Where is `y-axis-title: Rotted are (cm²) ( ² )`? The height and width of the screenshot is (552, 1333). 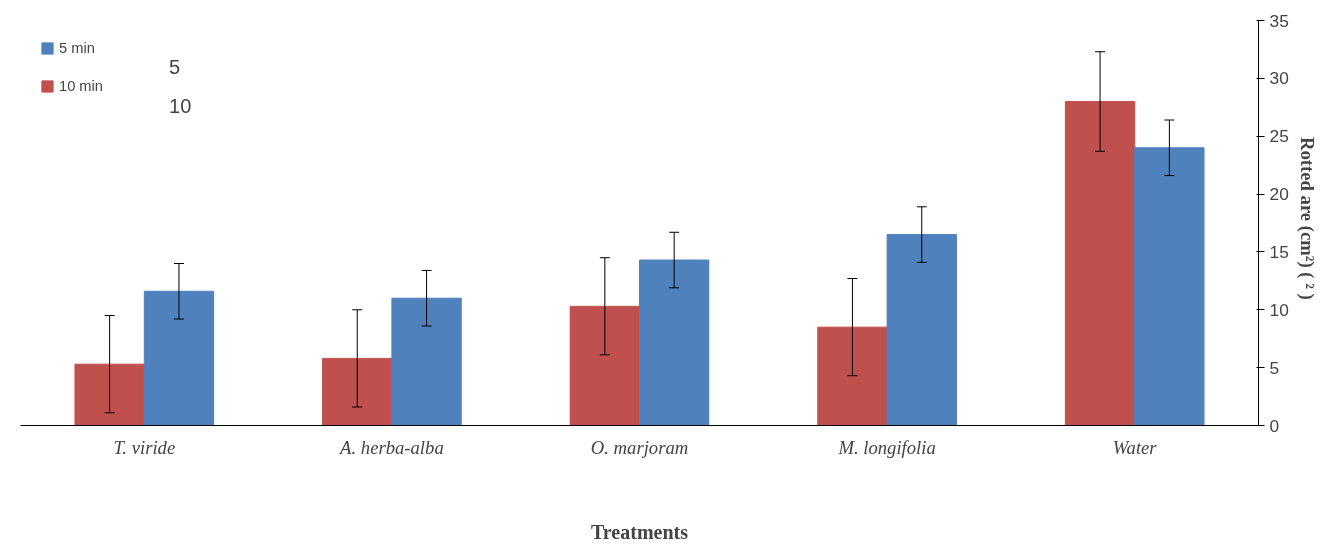
y-axis-title: Rotted are (cm²) ( ² ) is located at coordinates (1306, 218).